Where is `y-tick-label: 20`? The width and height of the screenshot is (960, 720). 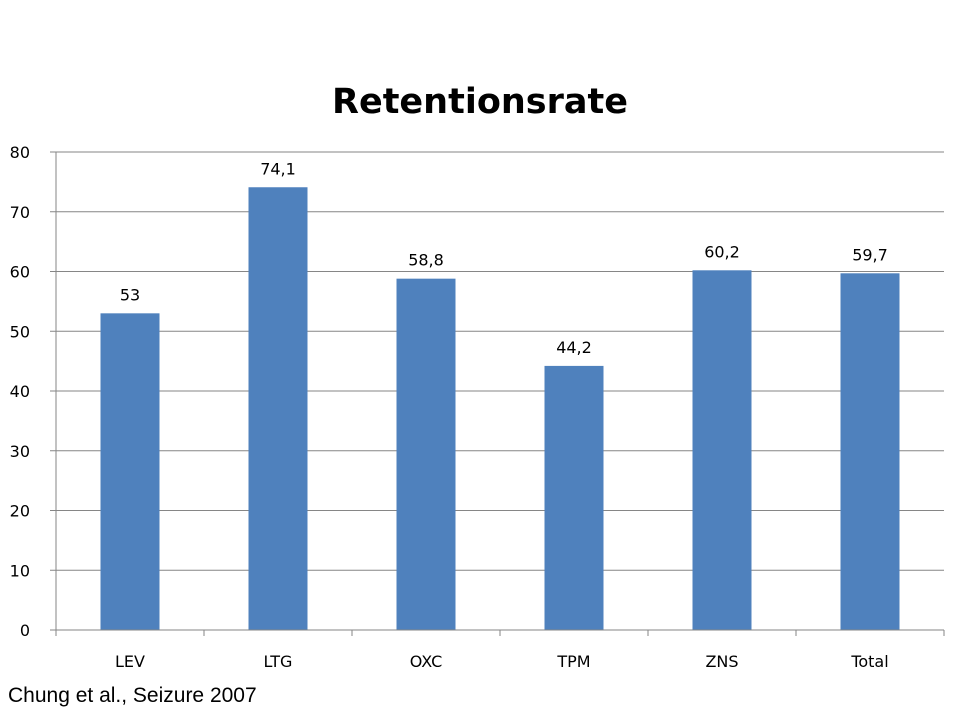 y-tick-label: 20 is located at coordinates (20, 511).